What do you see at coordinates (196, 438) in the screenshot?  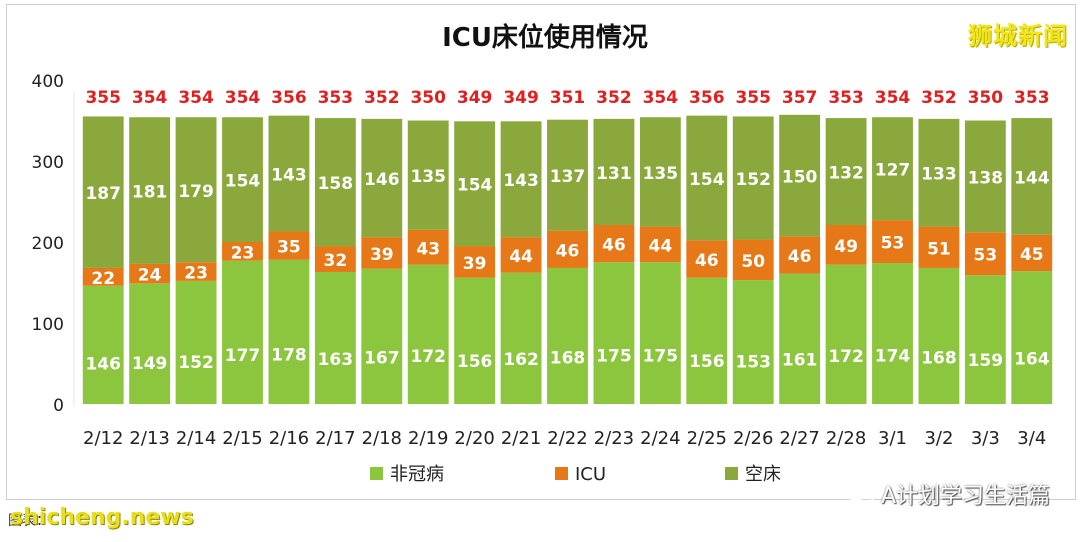 I see `x-tick-label: 2/14` at bounding box center [196, 438].